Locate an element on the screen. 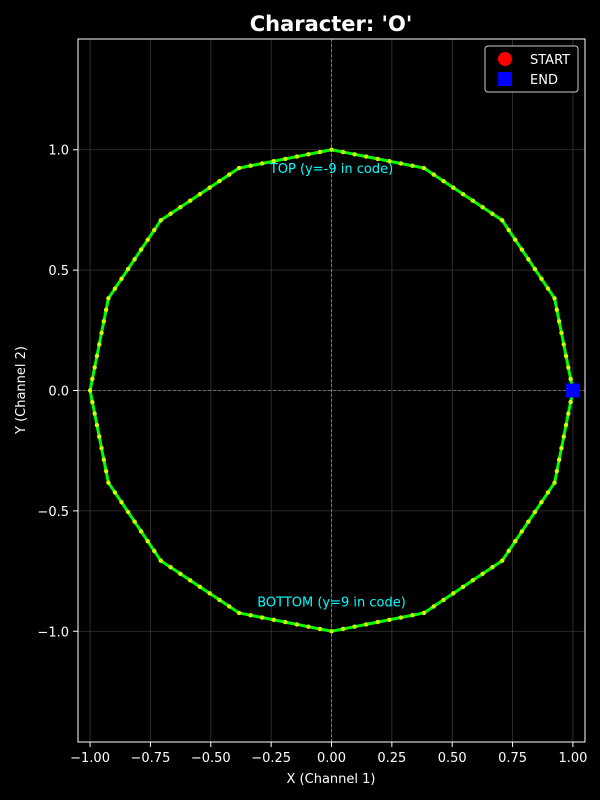 Image resolution: width=600 pixels, height=800 pixels. x-tick-label: 0.75 is located at coordinates (512, 758).